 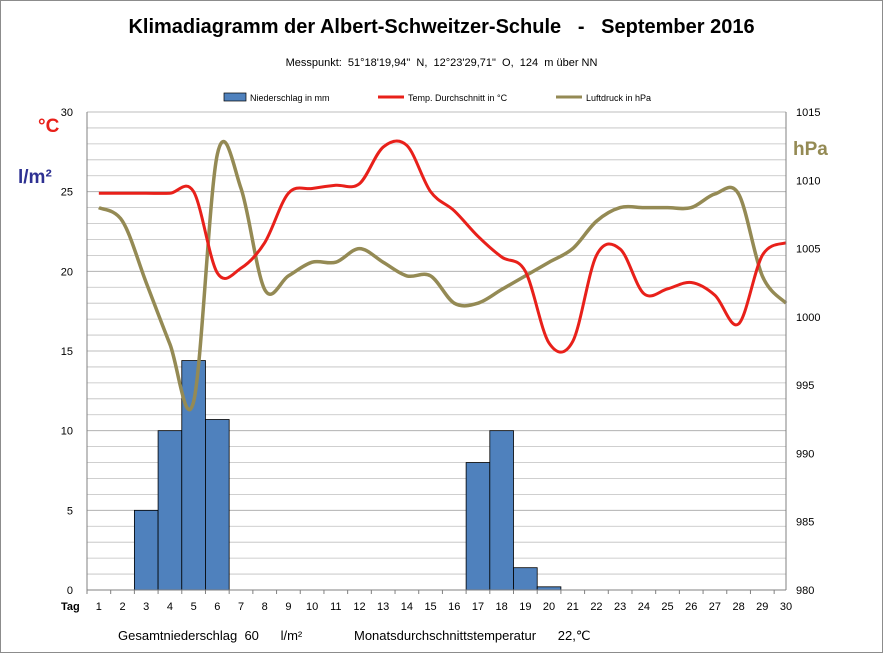 What do you see at coordinates (67, 193) in the screenshot?
I see `left-tick-label: 25` at bounding box center [67, 193].